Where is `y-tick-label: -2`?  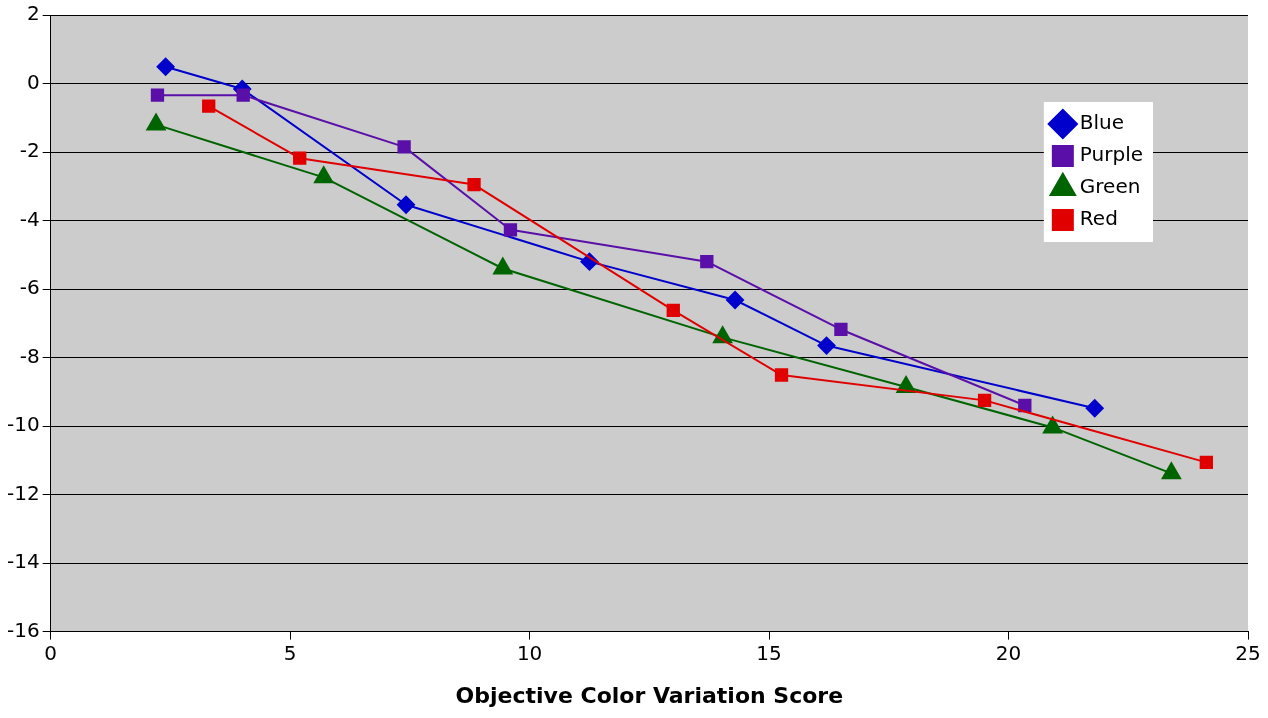
y-tick-label: -2 is located at coordinates (29, 150).